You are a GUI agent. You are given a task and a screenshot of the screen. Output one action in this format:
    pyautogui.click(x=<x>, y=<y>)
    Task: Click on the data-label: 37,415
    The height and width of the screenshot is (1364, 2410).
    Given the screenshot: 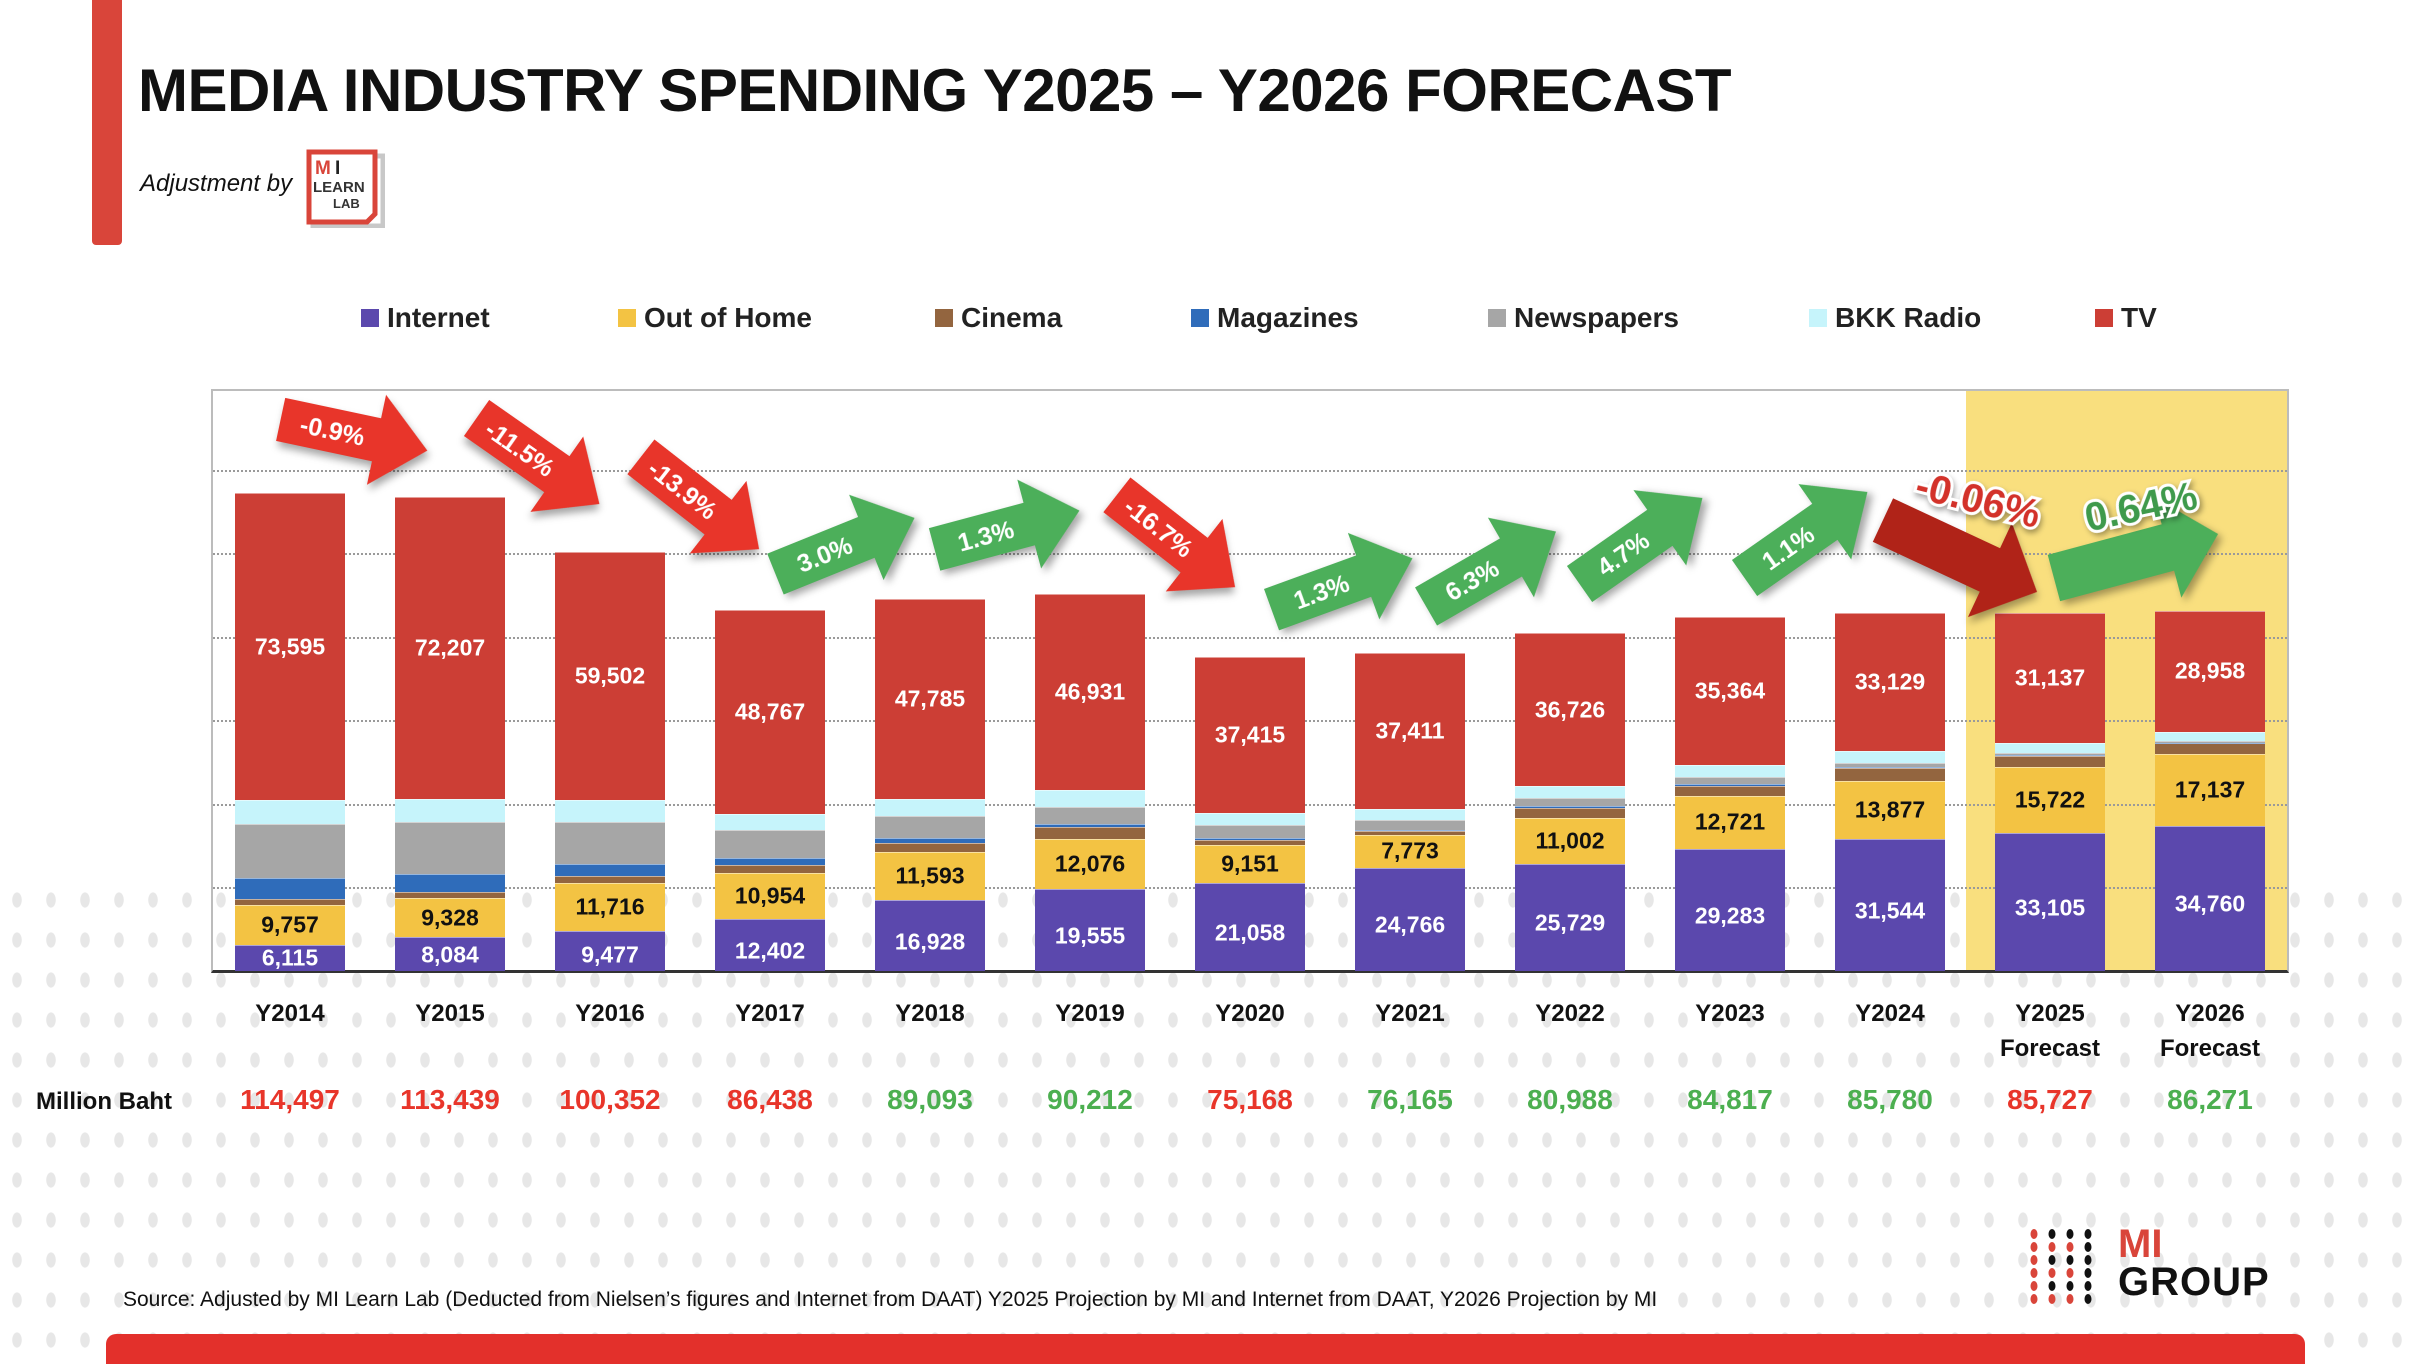 What is the action you would take?
    pyautogui.click(x=1250, y=734)
    